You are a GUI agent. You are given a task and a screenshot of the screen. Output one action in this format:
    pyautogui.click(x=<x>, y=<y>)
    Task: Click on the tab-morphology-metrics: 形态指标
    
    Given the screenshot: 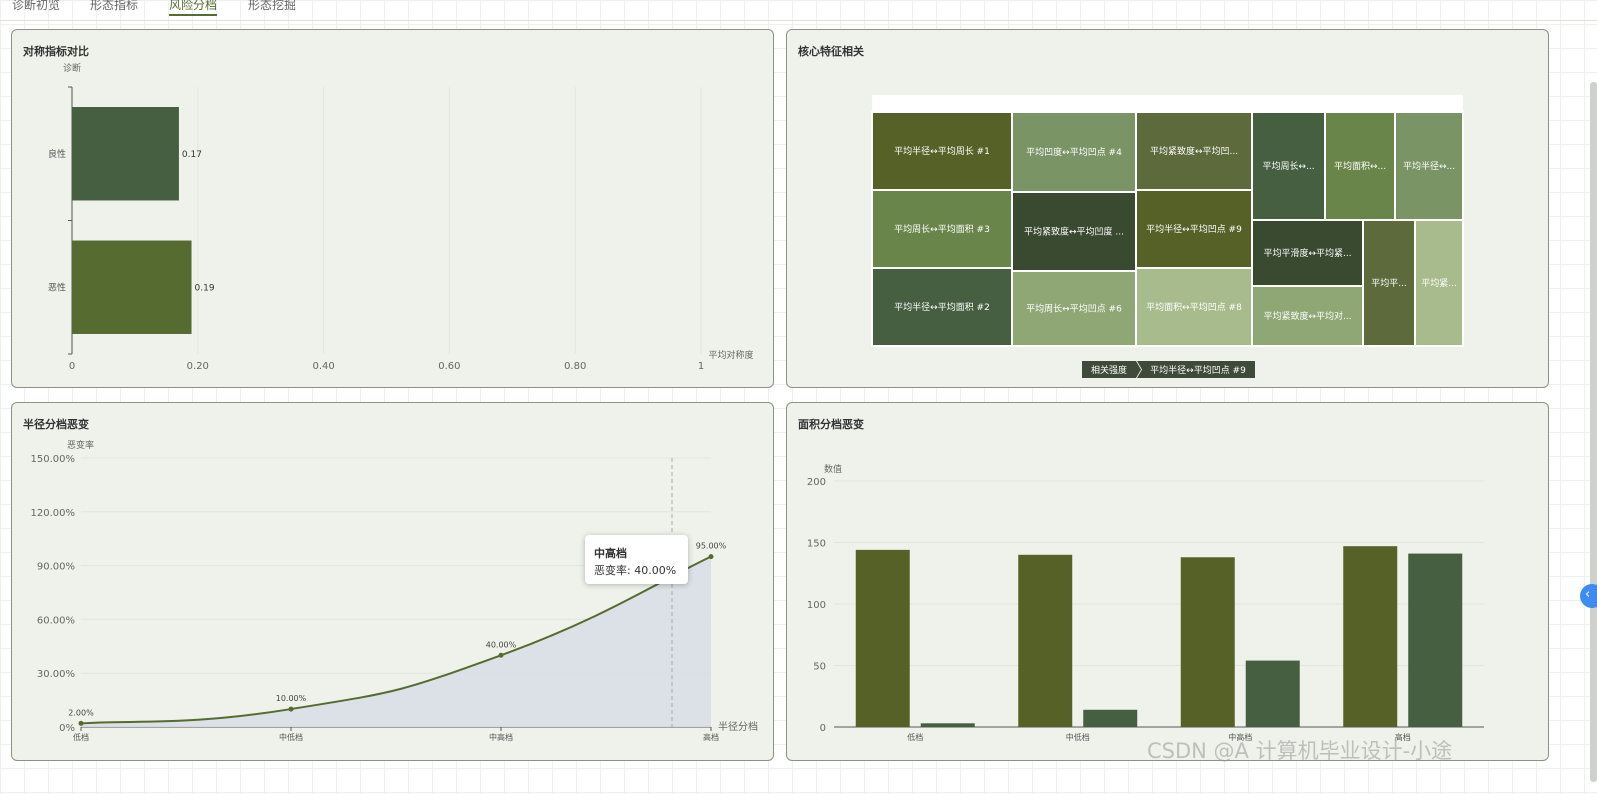 What is the action you would take?
    pyautogui.click(x=114, y=6)
    